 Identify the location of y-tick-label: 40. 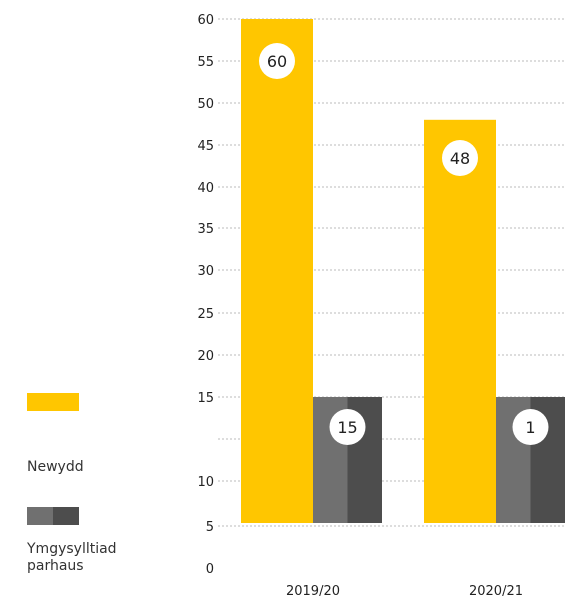
(205, 188).